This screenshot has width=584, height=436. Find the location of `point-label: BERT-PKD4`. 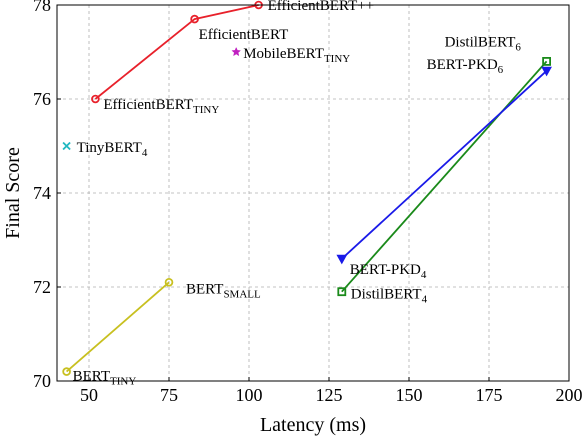

point-label: BERT-PKD4 is located at coordinates (388, 271).